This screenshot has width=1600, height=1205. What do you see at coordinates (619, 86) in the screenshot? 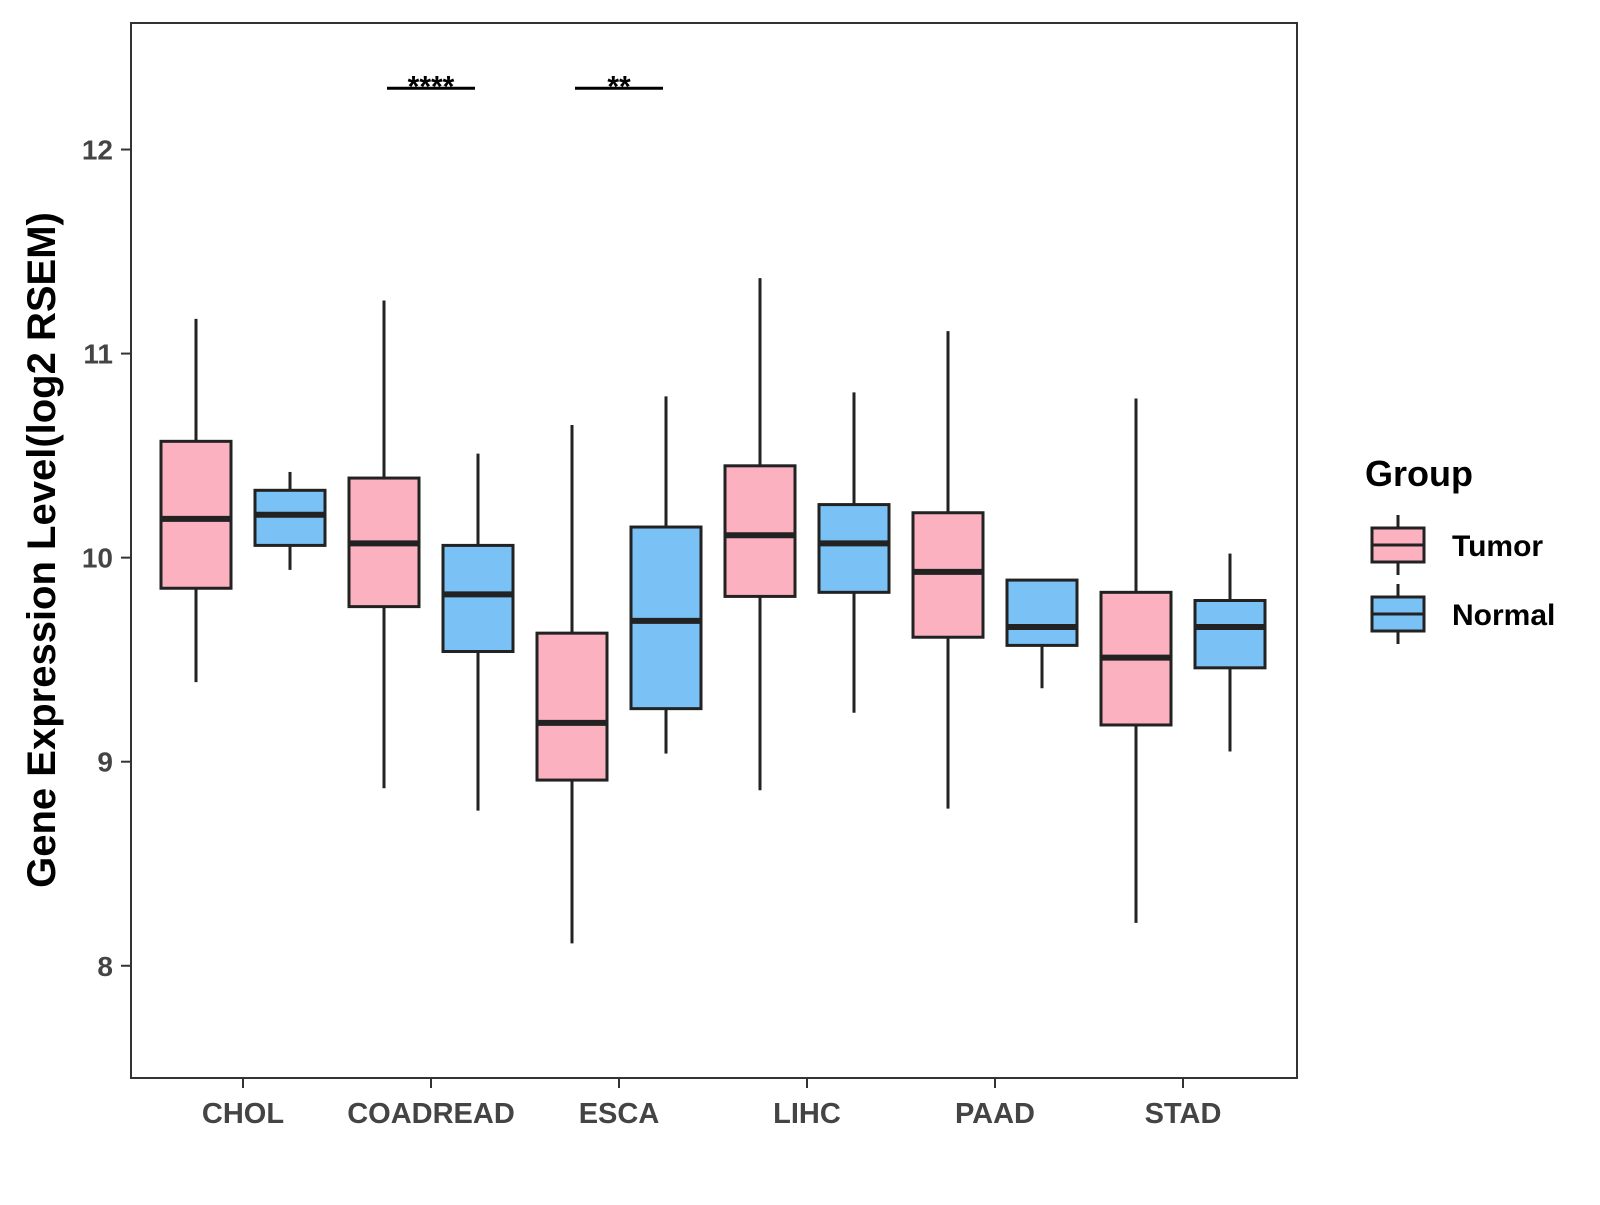
I see `significance-label: **` at bounding box center [619, 86].